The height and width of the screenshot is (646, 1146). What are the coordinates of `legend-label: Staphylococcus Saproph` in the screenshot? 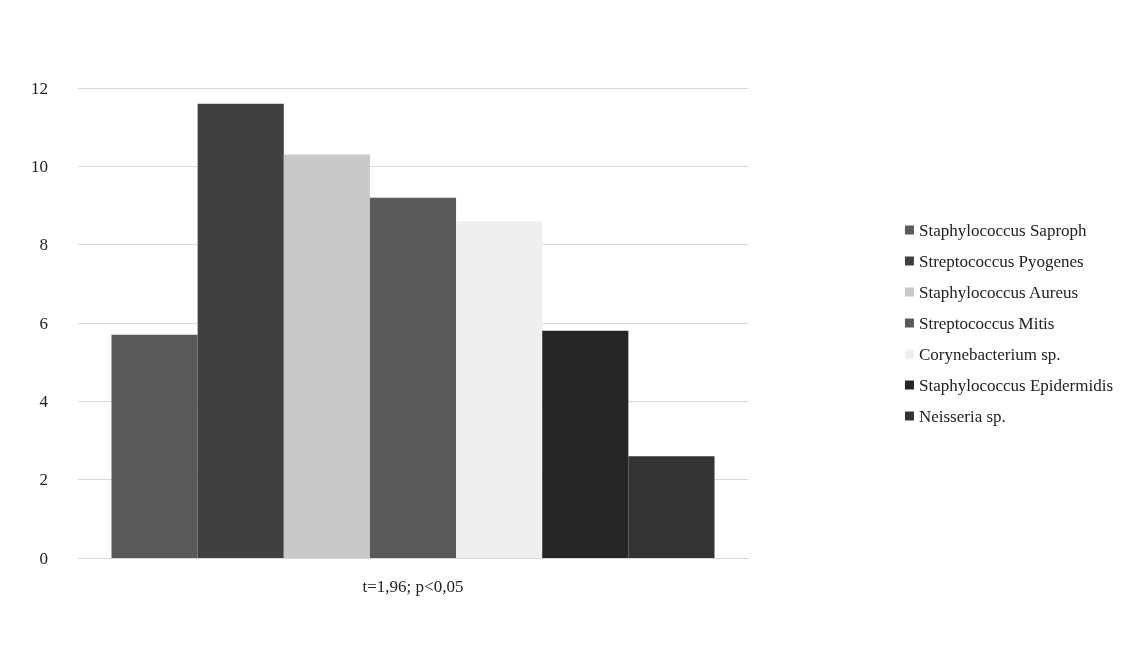 It's located at (1003, 230).